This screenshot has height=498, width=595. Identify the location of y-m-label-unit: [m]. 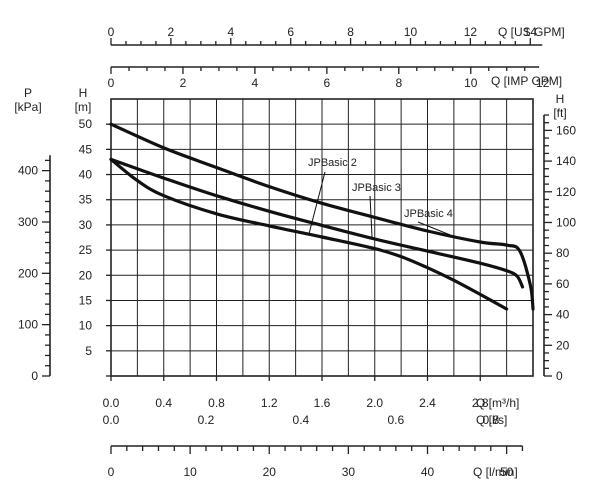
(83, 107).